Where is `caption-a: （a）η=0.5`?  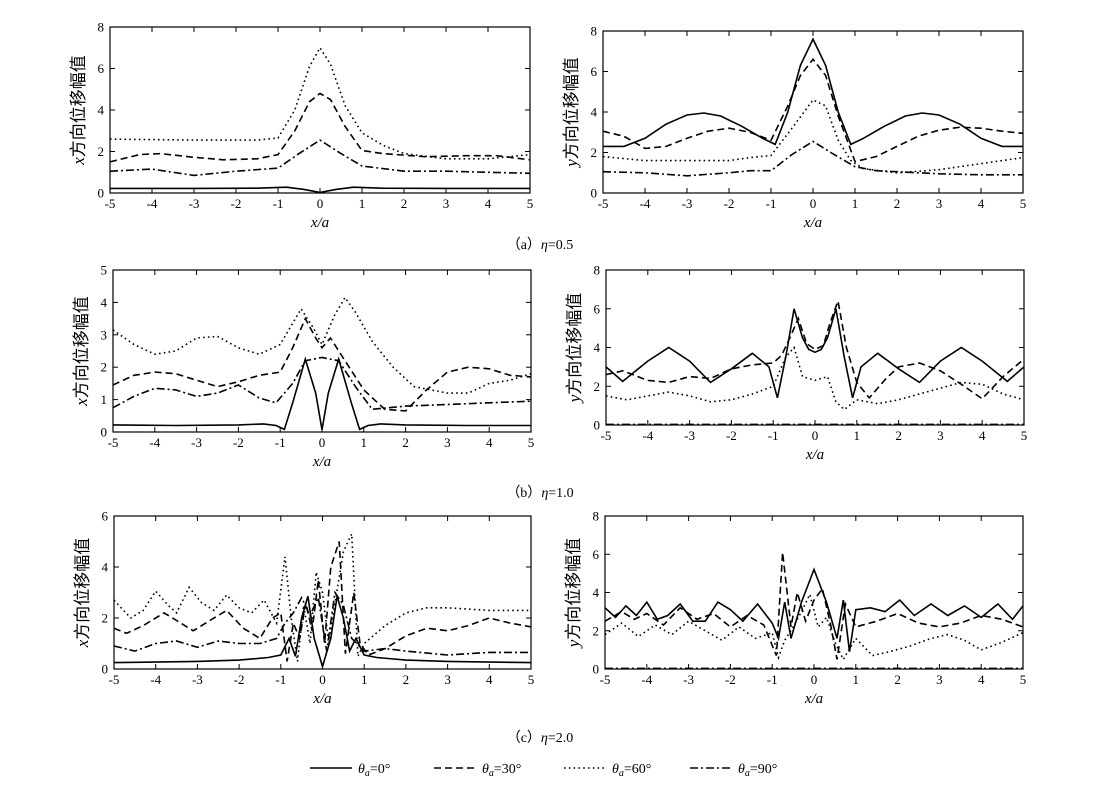
caption-a: （a）η=0.5 is located at coordinates (540, 245).